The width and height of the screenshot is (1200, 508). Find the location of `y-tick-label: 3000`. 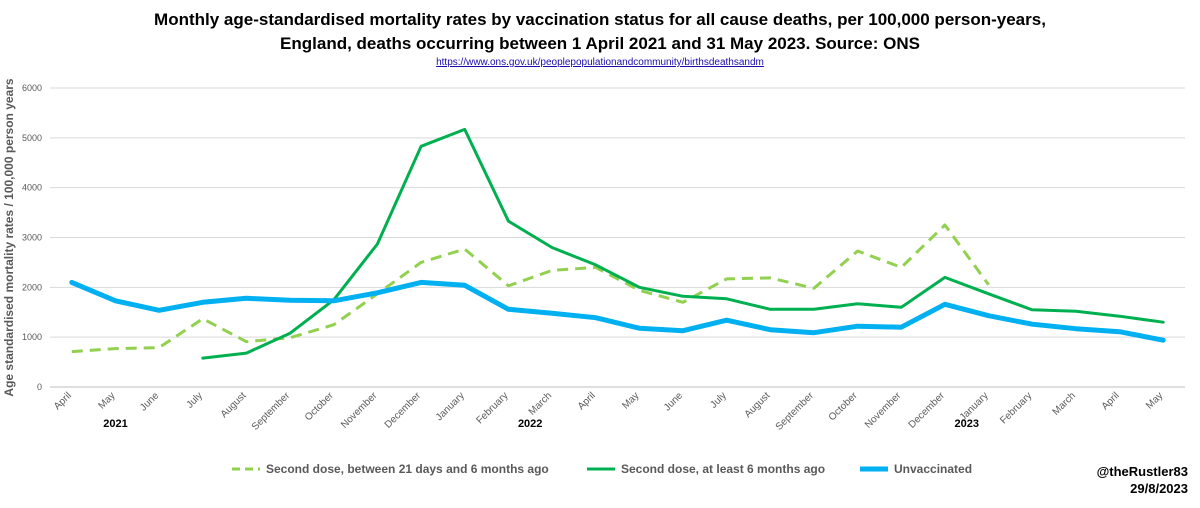

y-tick-label: 3000 is located at coordinates (32, 238).